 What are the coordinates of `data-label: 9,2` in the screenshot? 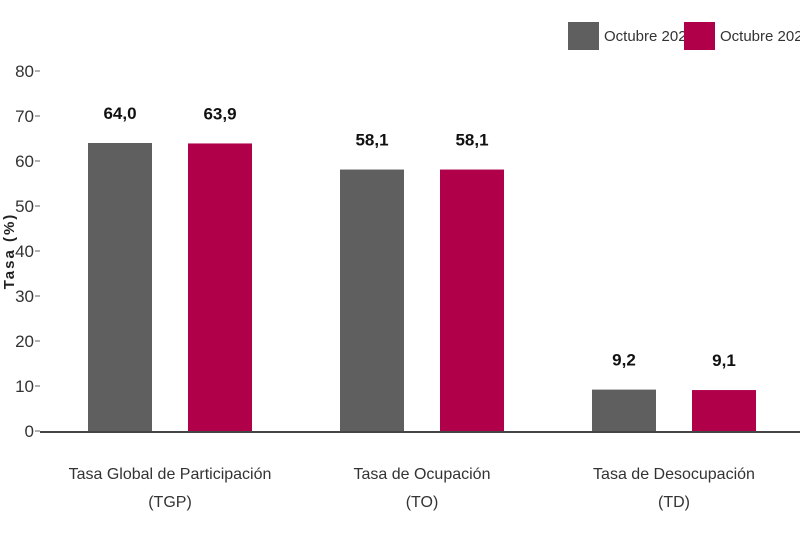 It's located at (624, 360).